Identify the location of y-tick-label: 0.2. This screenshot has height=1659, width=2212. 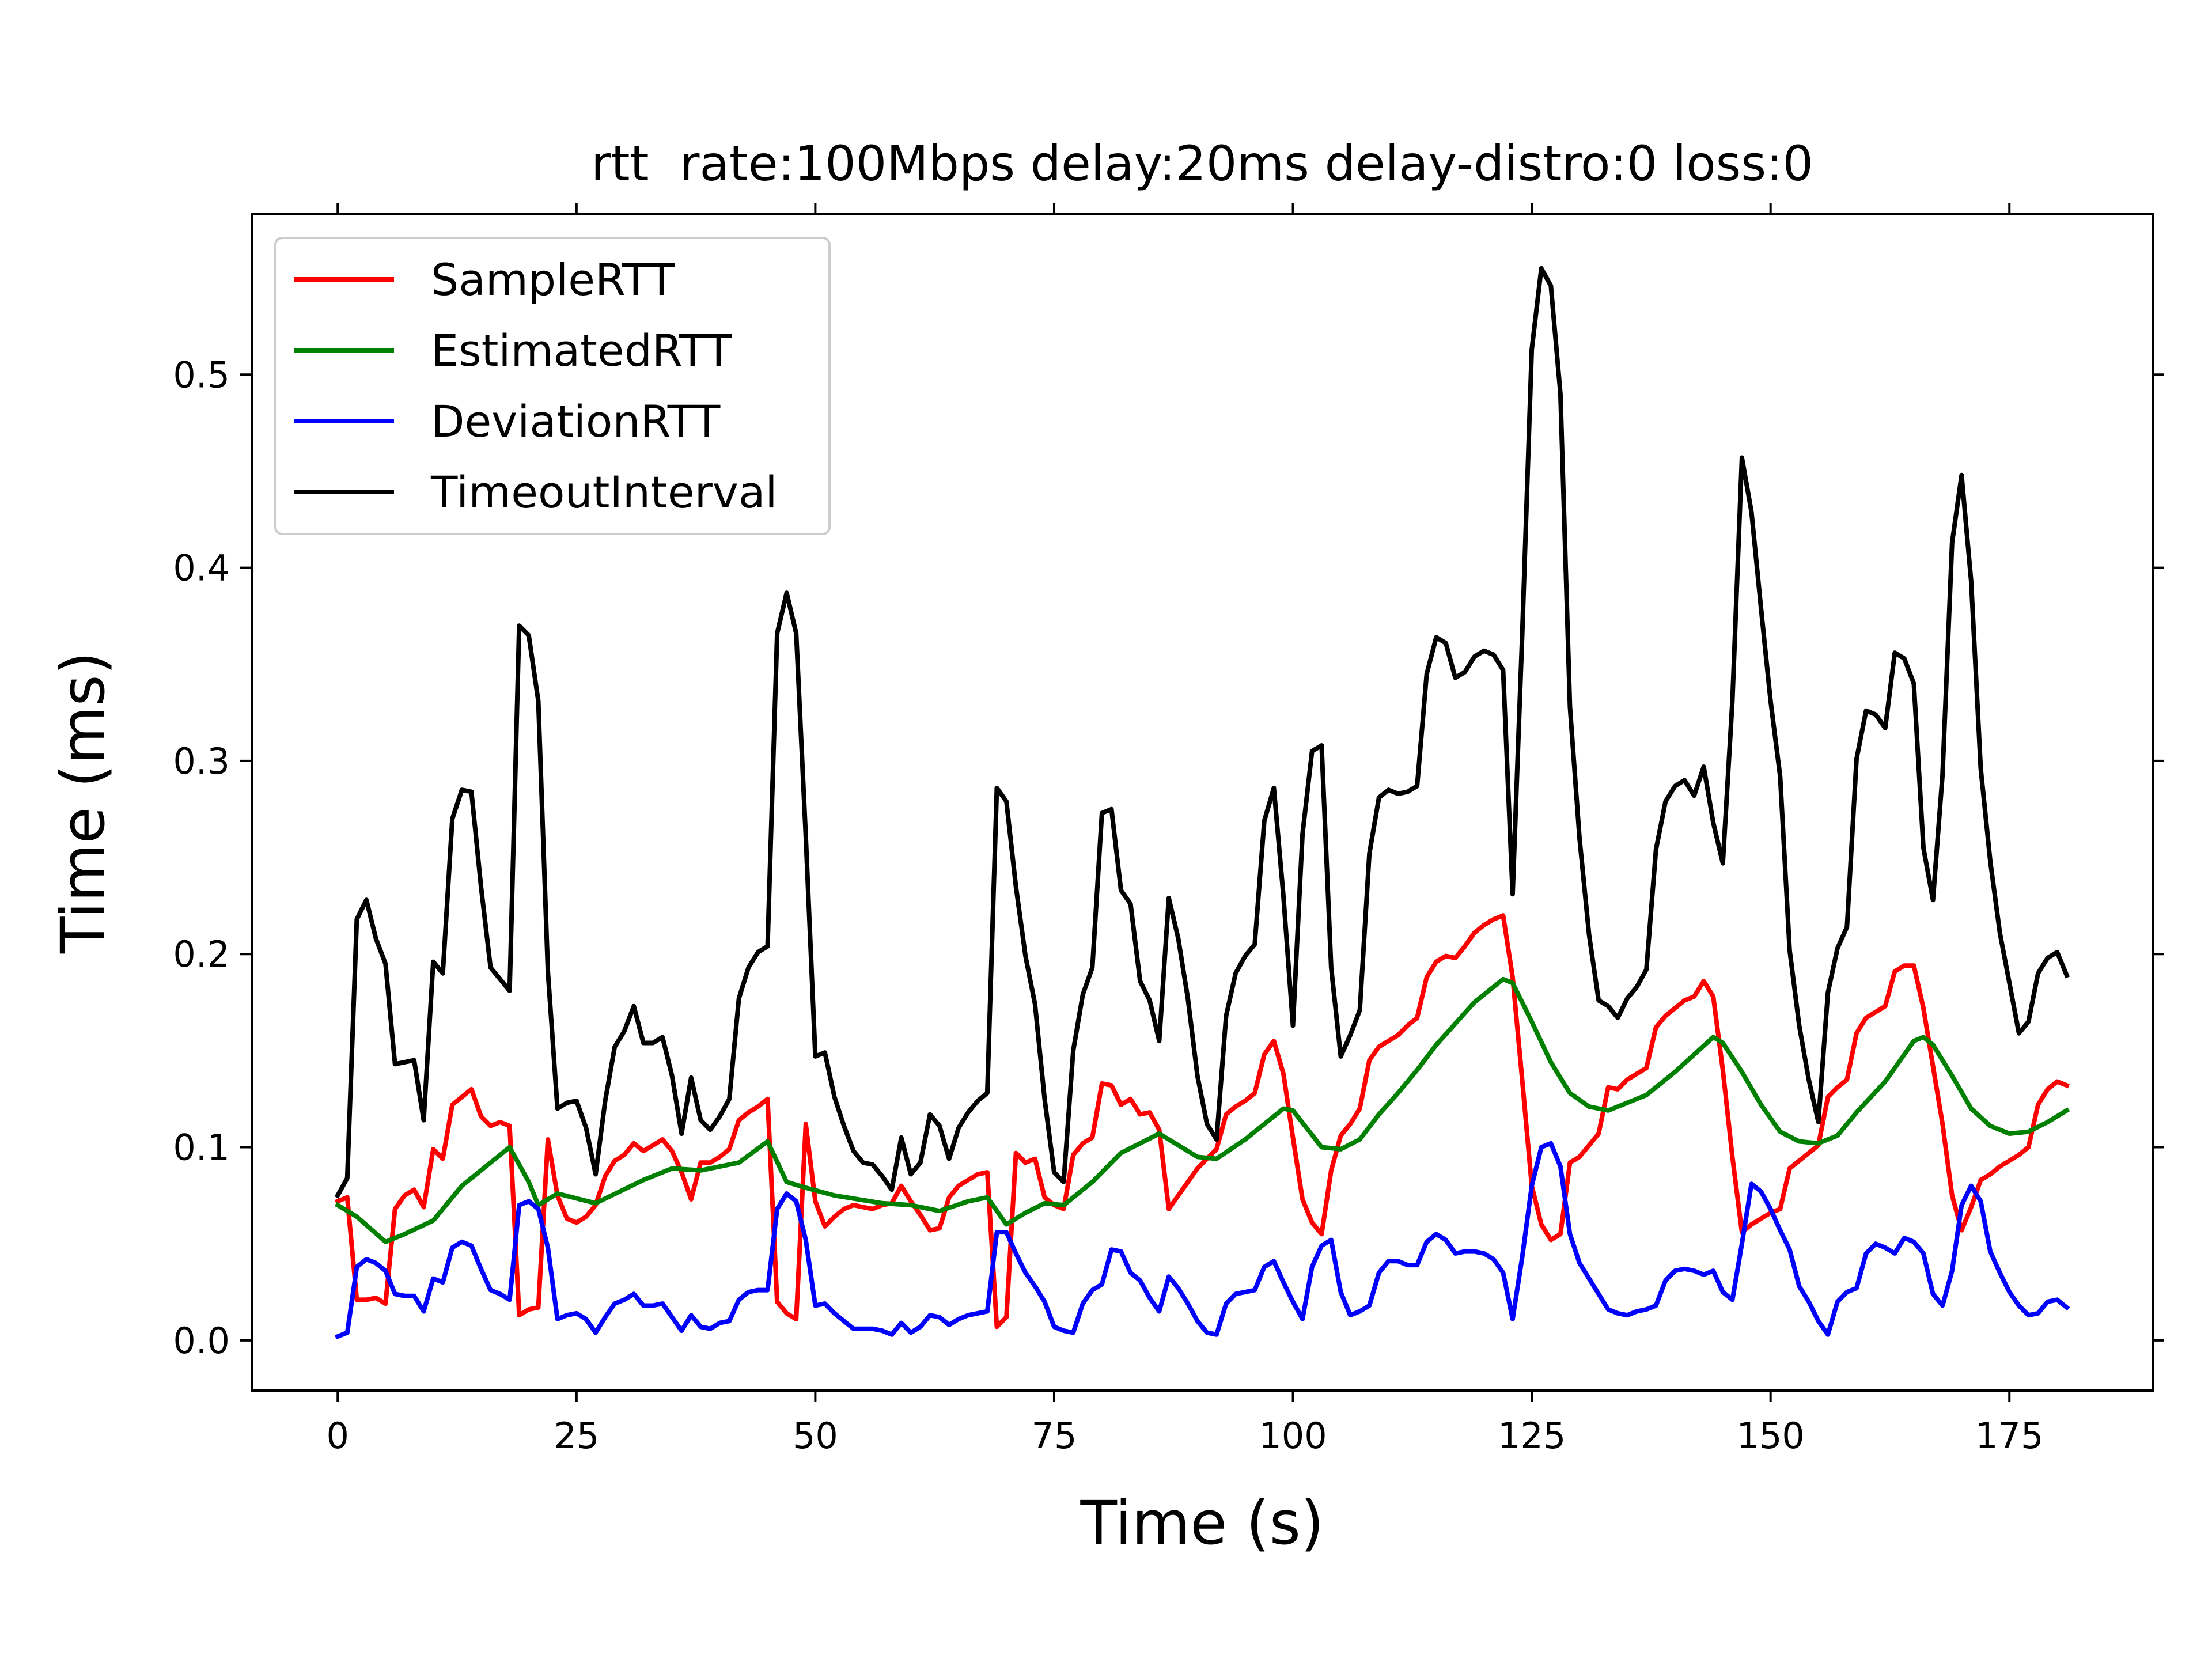
(201, 954).